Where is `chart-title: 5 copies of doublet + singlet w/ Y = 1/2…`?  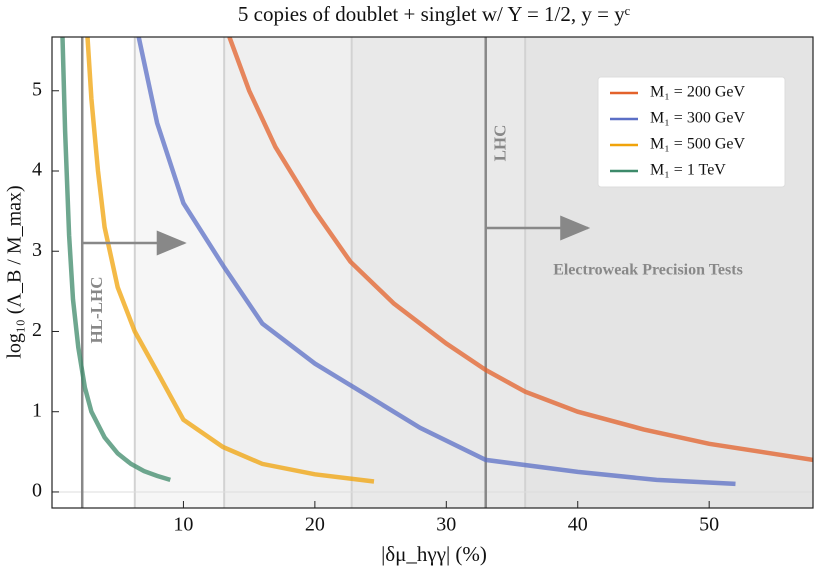
chart-title: 5 copies of doublet + singlet w/ Y = 1/2… is located at coordinates (434, 14).